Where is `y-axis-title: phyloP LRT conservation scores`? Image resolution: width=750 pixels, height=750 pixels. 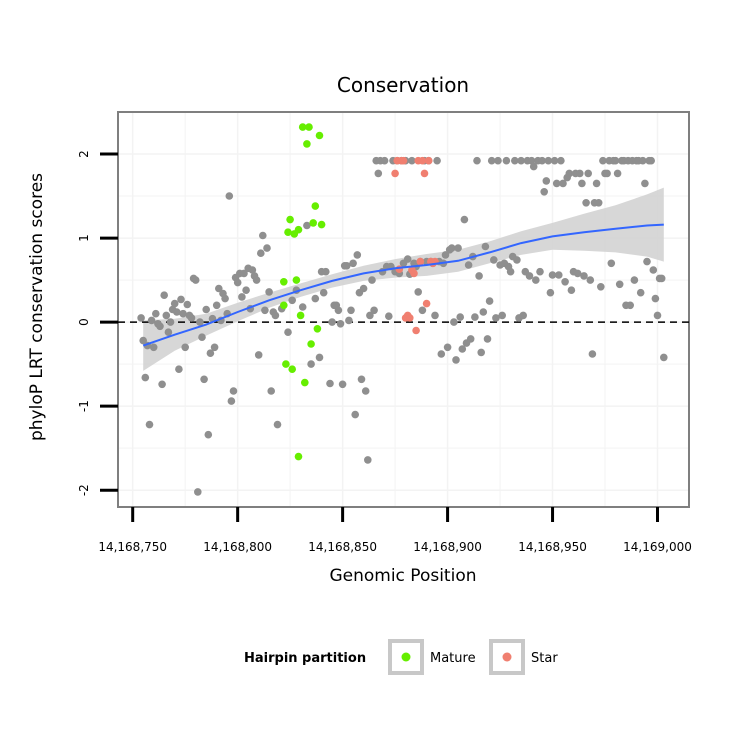 y-axis-title: phyloP LRT conservation scores is located at coordinates (37, 307).